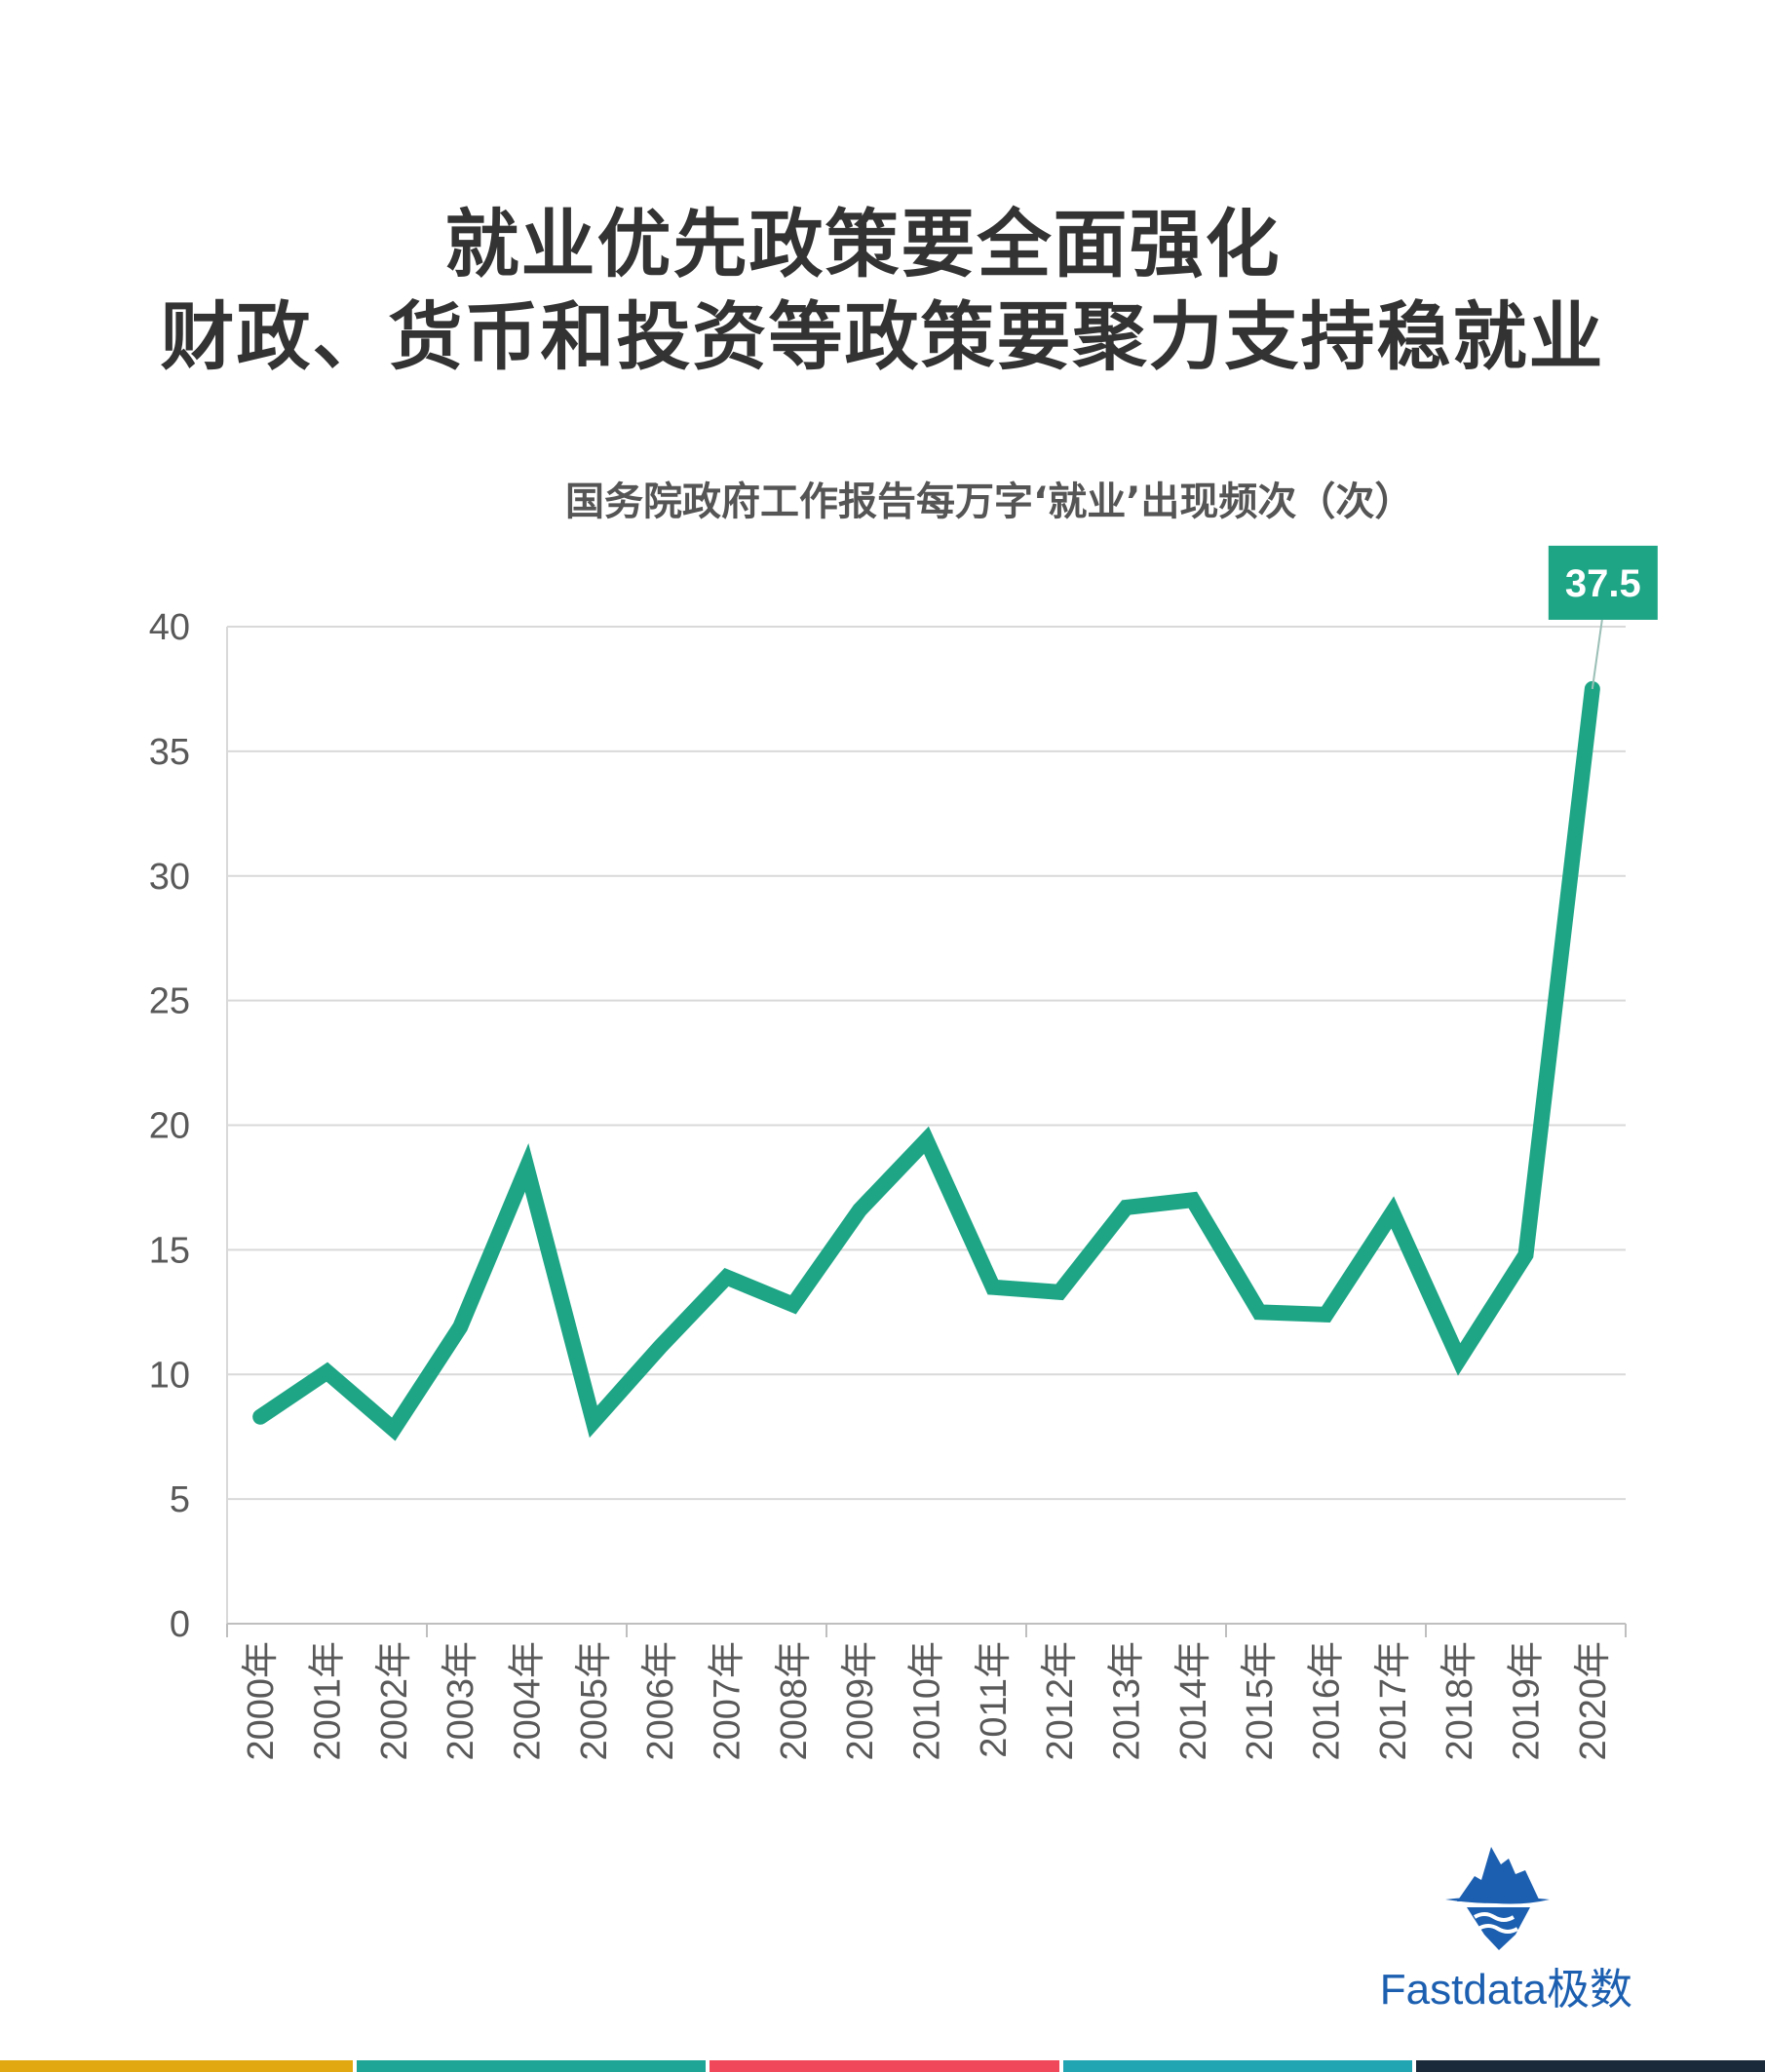 This screenshot has height=2072, width=1765. Describe the element at coordinates (882, 336) in the screenshot. I see `chart-title-line-2: 财政、货币和投资等政策要聚力支持稳就业` at that location.